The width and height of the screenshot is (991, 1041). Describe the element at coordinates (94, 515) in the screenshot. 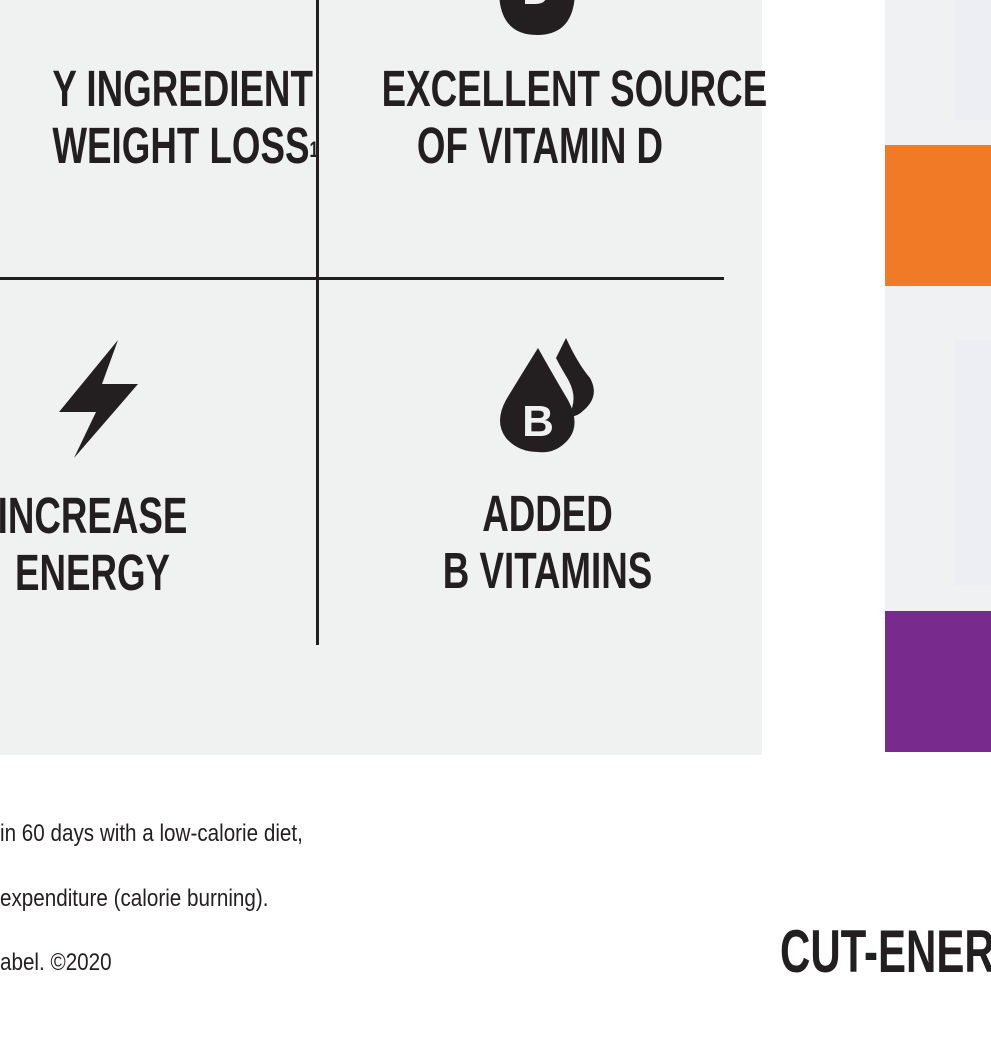

I see `feature-title-line-1: INCREASE` at that location.